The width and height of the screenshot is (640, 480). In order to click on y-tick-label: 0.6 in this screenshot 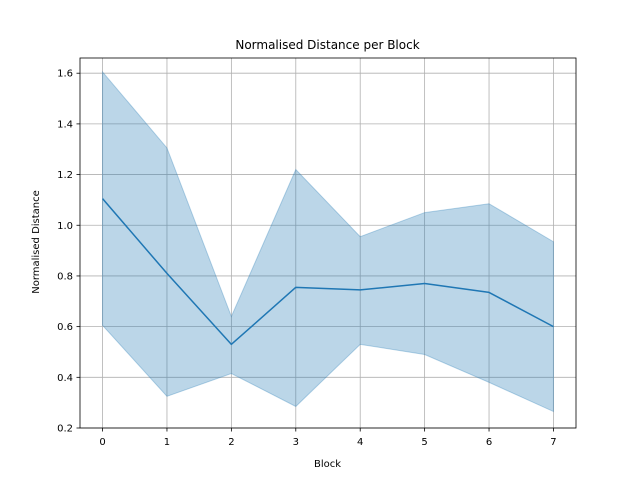, I will do `click(65, 327)`.